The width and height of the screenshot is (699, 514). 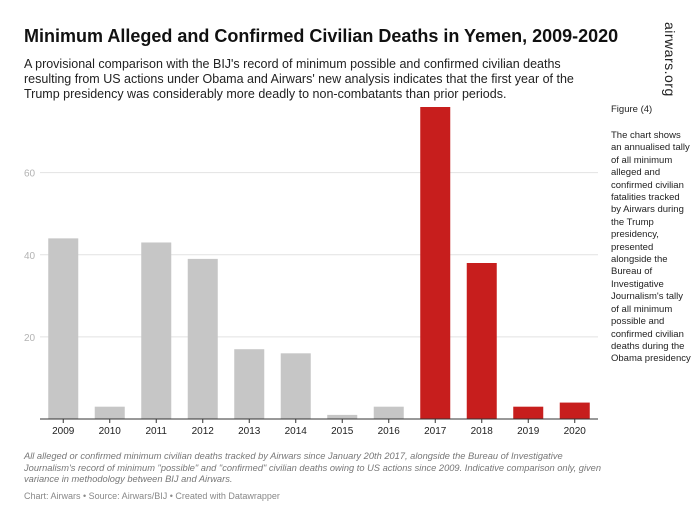 I want to click on x-tick-label: 2019, so click(x=528, y=431).